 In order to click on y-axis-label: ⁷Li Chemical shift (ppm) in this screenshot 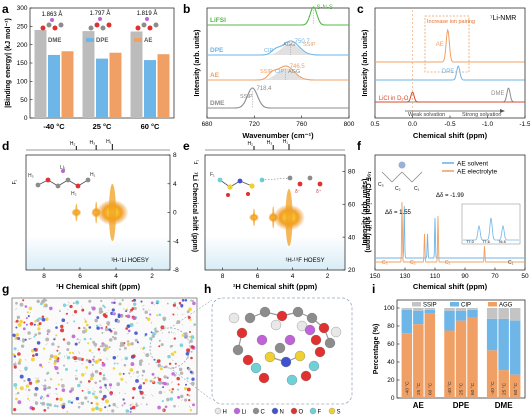, I will do `click(194, 212)`.